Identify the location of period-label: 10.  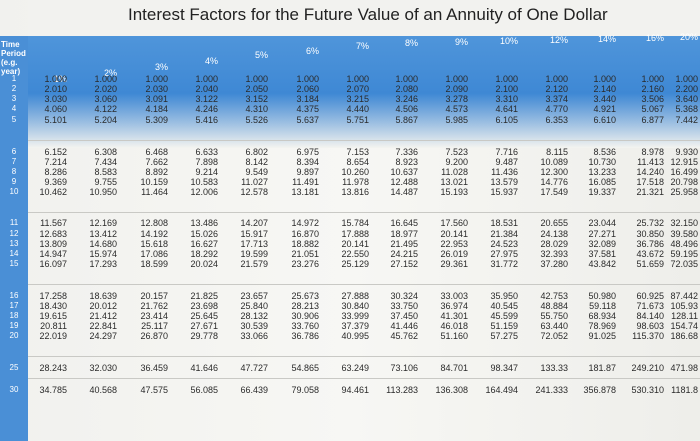
(14, 191).